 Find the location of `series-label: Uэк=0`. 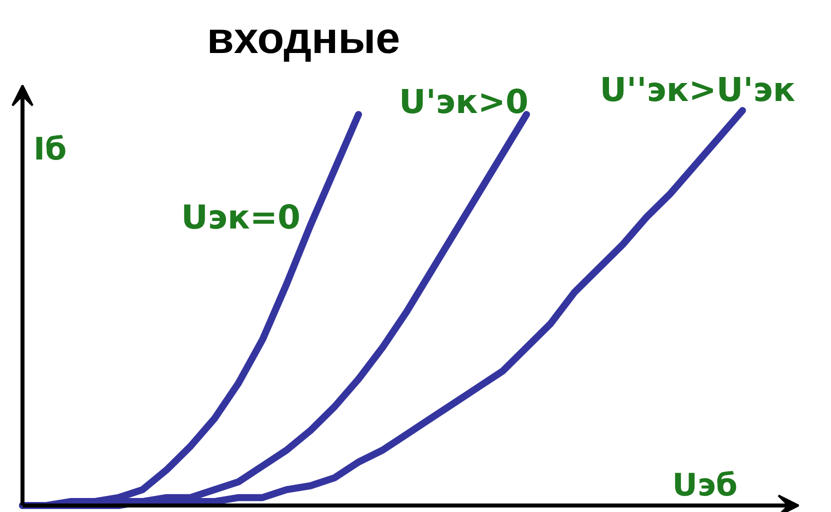

series-label: Uэк=0 is located at coordinates (241, 216).